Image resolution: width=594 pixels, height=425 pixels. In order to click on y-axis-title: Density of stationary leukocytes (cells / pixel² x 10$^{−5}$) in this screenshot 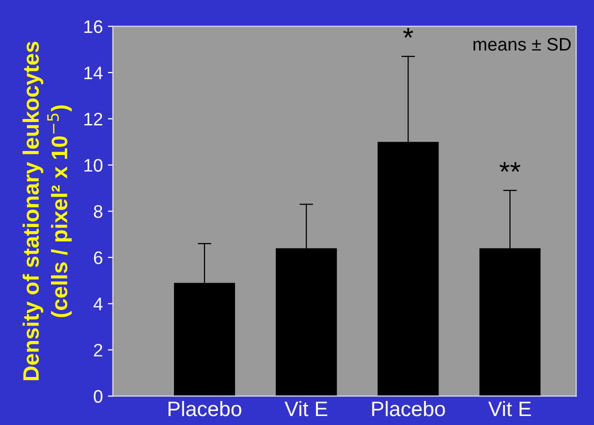, I will do `click(47, 211)`.